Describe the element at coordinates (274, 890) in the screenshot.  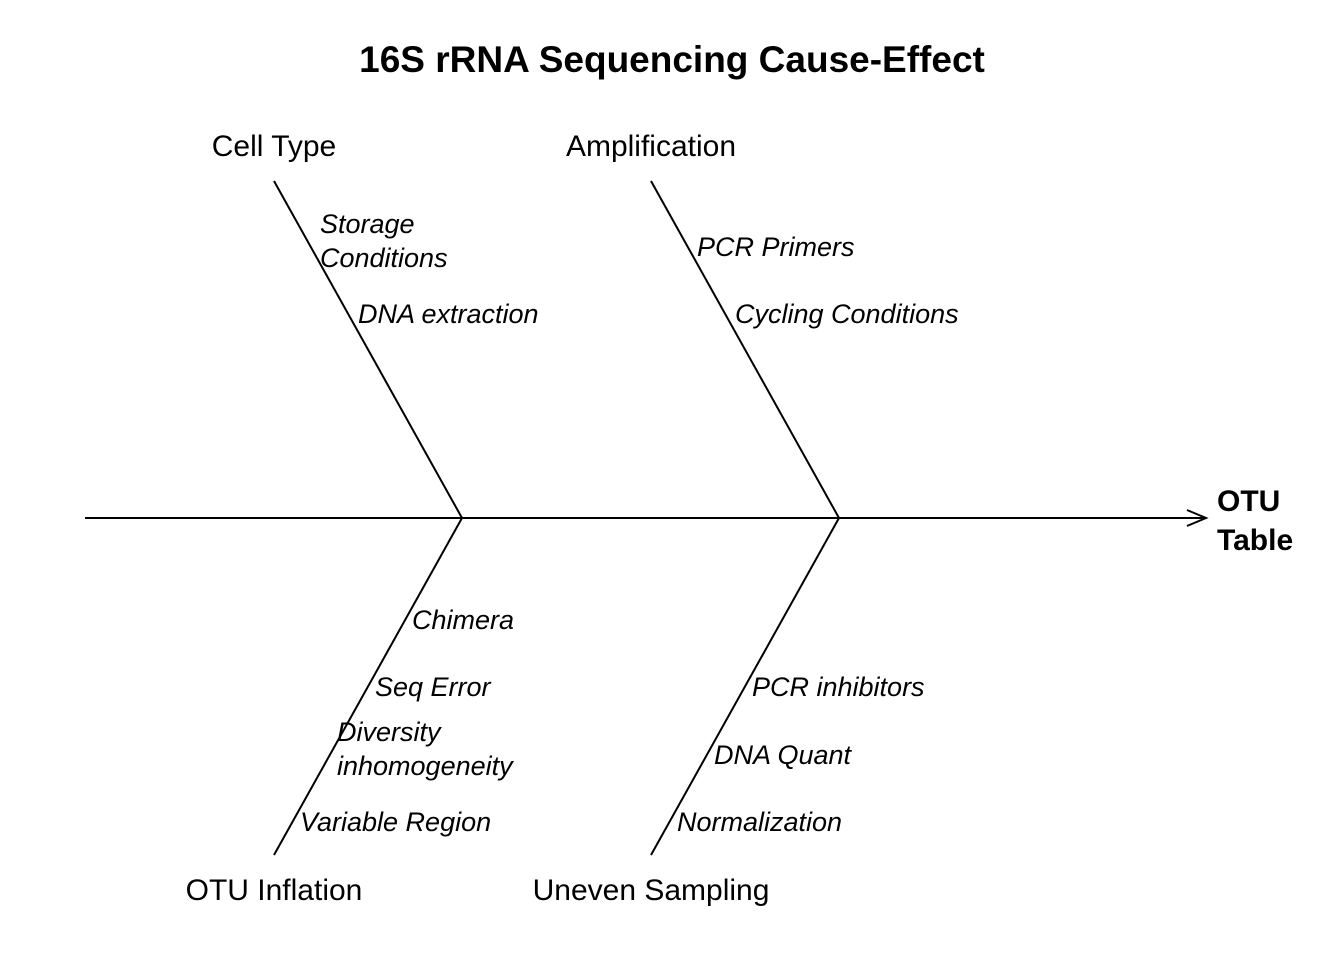
I see `category-label-otu-inflation: OTU Inflation` at that location.